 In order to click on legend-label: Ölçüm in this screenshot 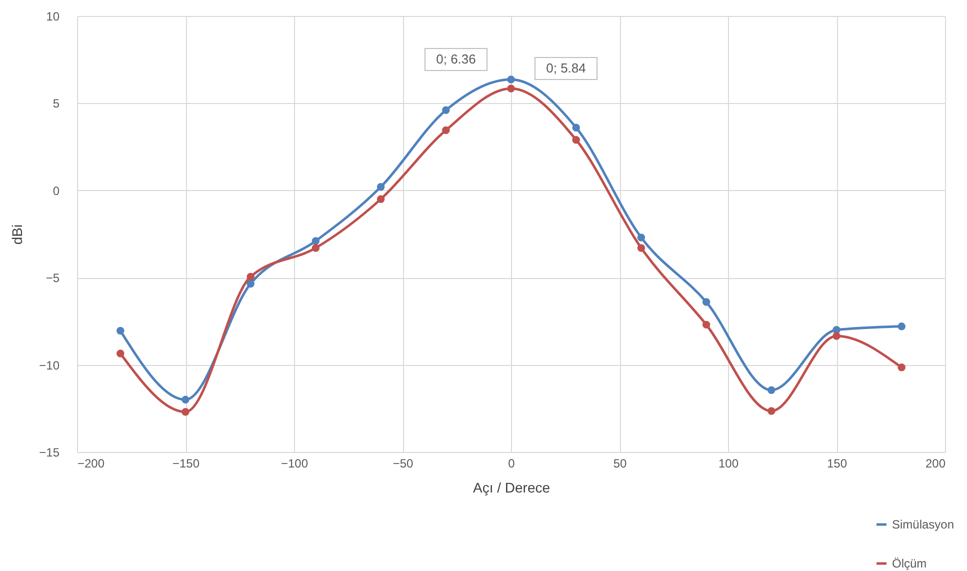, I will do `click(909, 563)`.